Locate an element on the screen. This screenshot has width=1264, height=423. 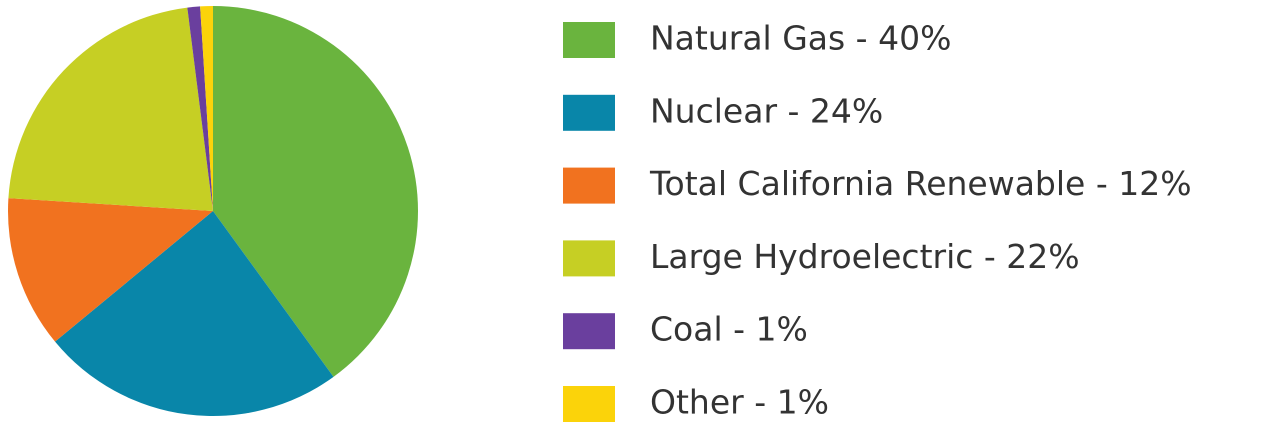
legend-label: Coal - 1% is located at coordinates (729, 329).